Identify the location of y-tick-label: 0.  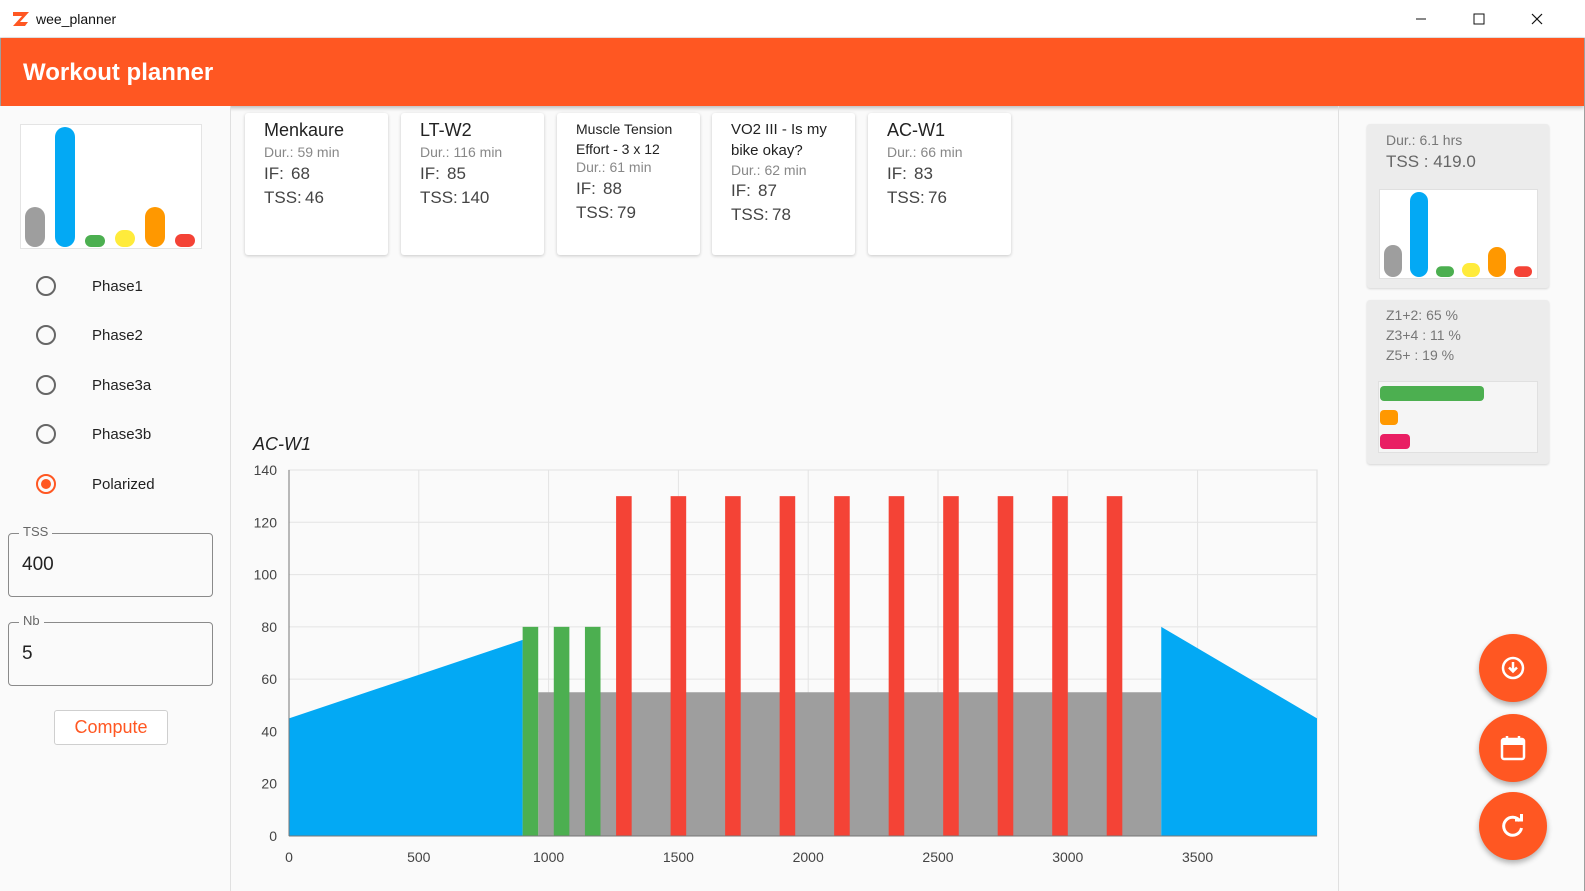
(273, 836).